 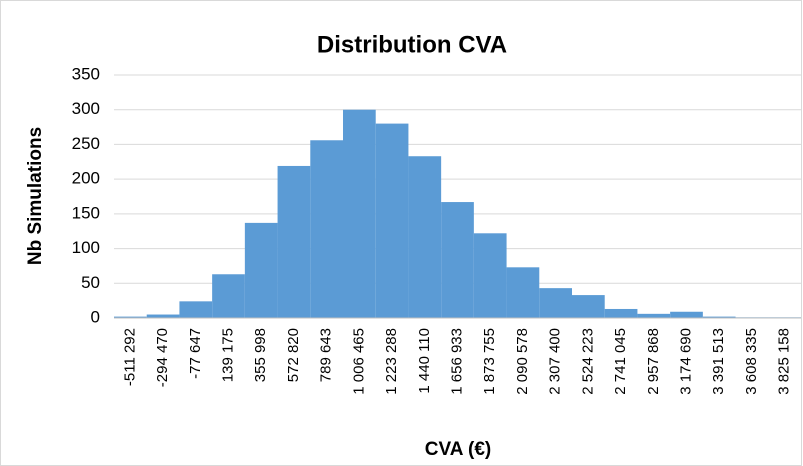 What do you see at coordinates (86, 73) in the screenshot?
I see `y-tick-label: 350` at bounding box center [86, 73].